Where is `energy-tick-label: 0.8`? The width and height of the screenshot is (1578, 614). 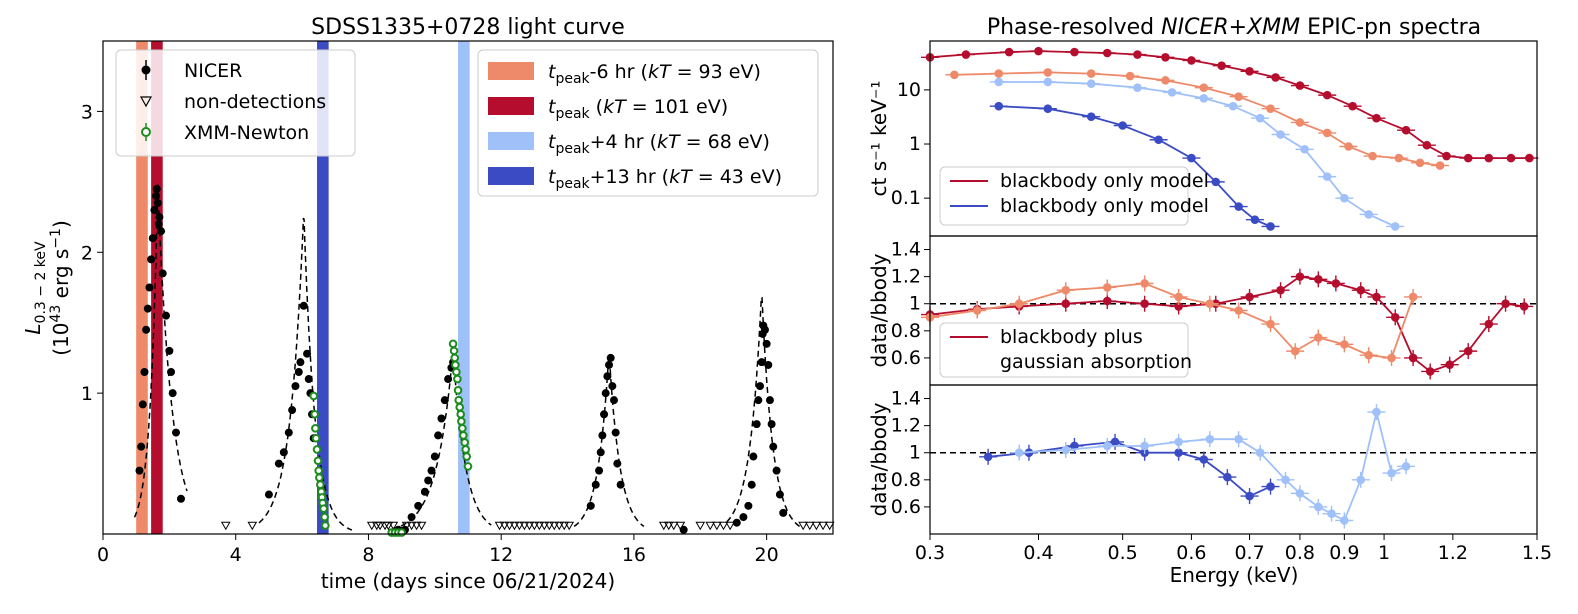
energy-tick-label: 0.8 is located at coordinates (1300, 553).